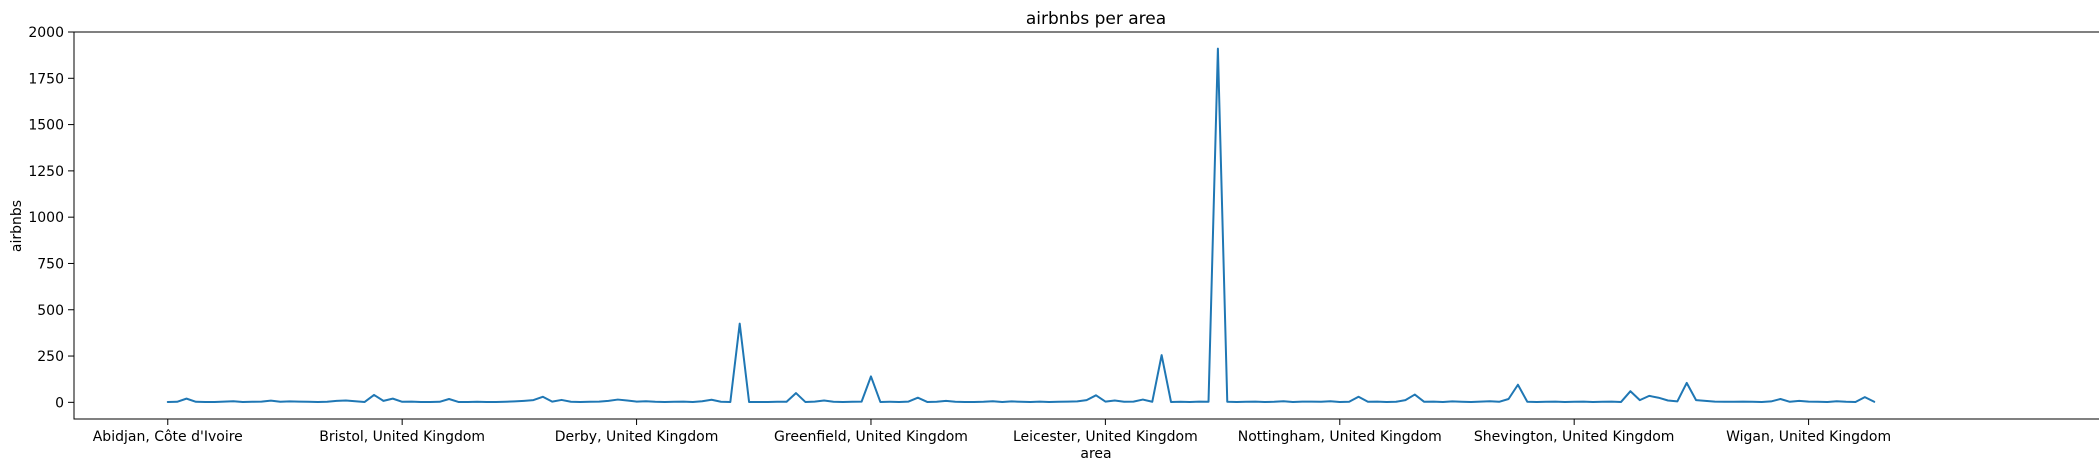 The image size is (2099, 471). I want to click on y-tick-label: 2000, so click(46, 33).